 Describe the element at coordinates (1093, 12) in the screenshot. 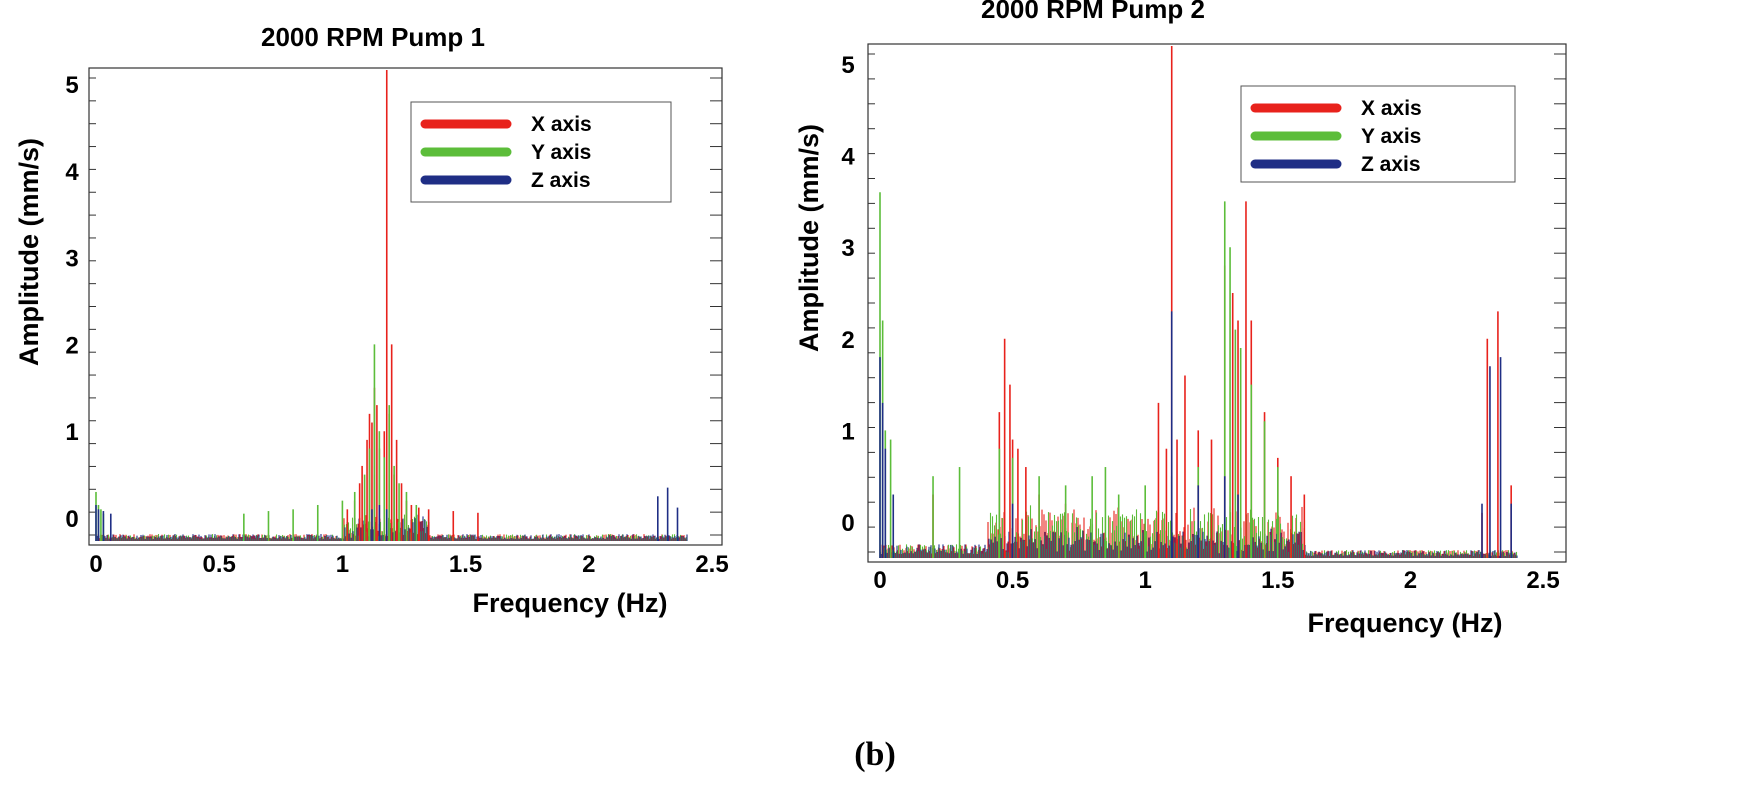

I see `chart-title: 2000 RPM Pump 2` at that location.